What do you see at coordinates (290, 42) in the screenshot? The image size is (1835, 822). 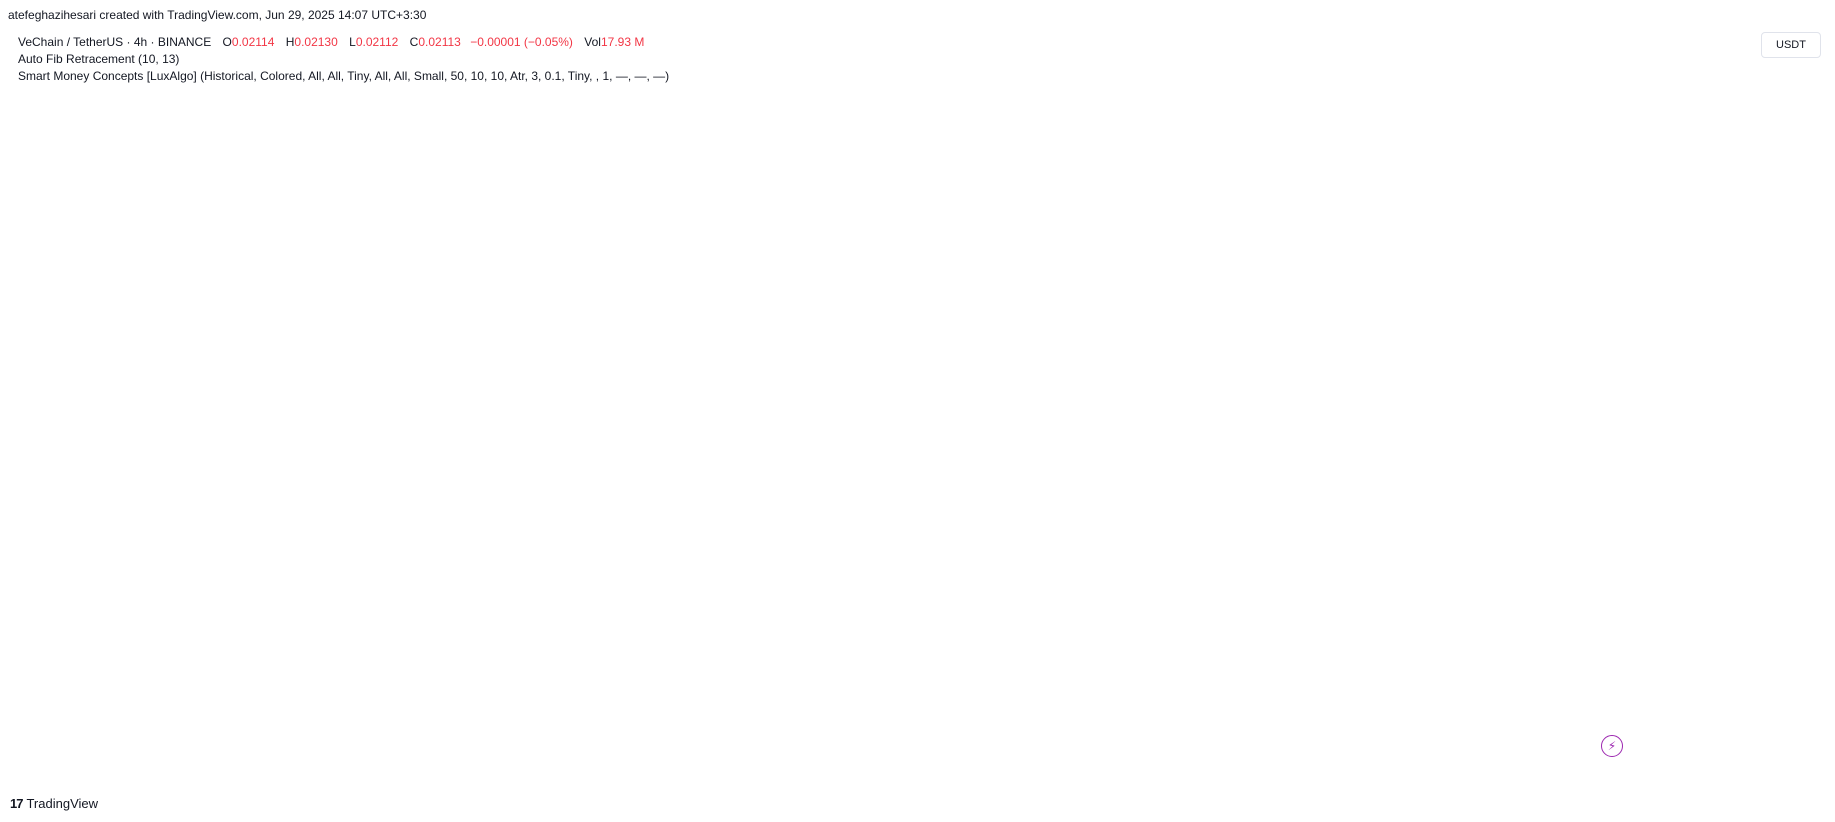 I see `legend-high-label: H` at bounding box center [290, 42].